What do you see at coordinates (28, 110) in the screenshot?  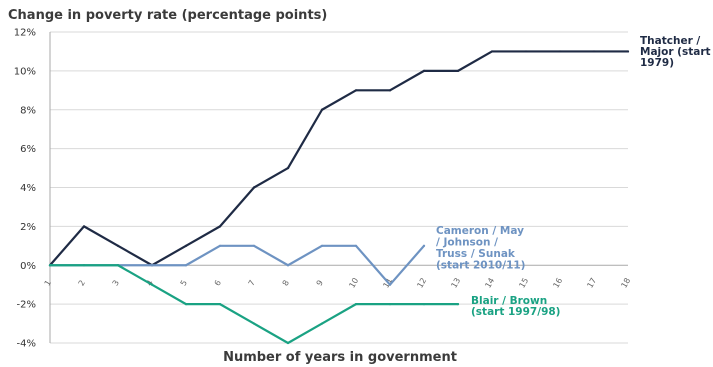 I see `y-tick-label: 8%` at bounding box center [28, 110].